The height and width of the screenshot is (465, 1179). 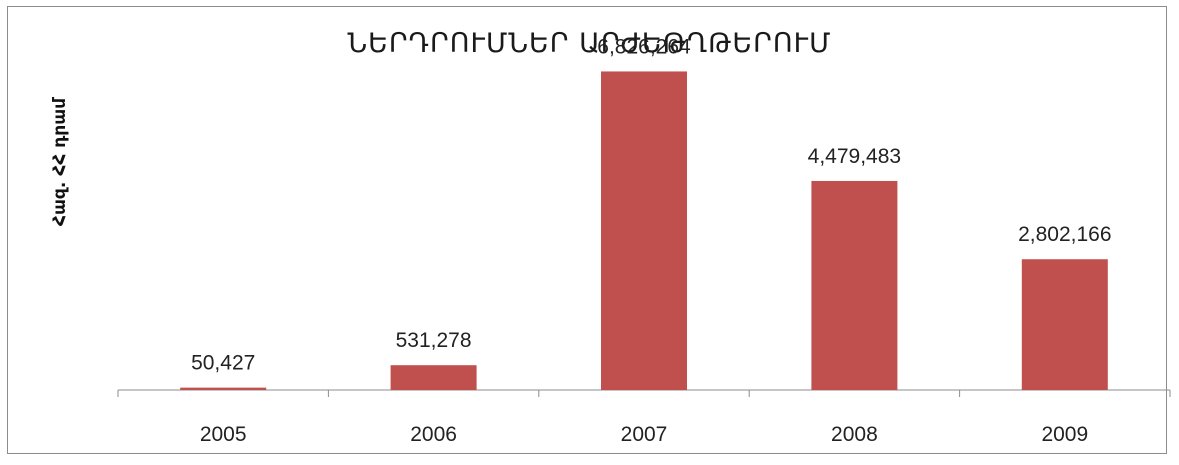 What do you see at coordinates (1064, 324) in the screenshot?
I see `bar-2009` at bounding box center [1064, 324].